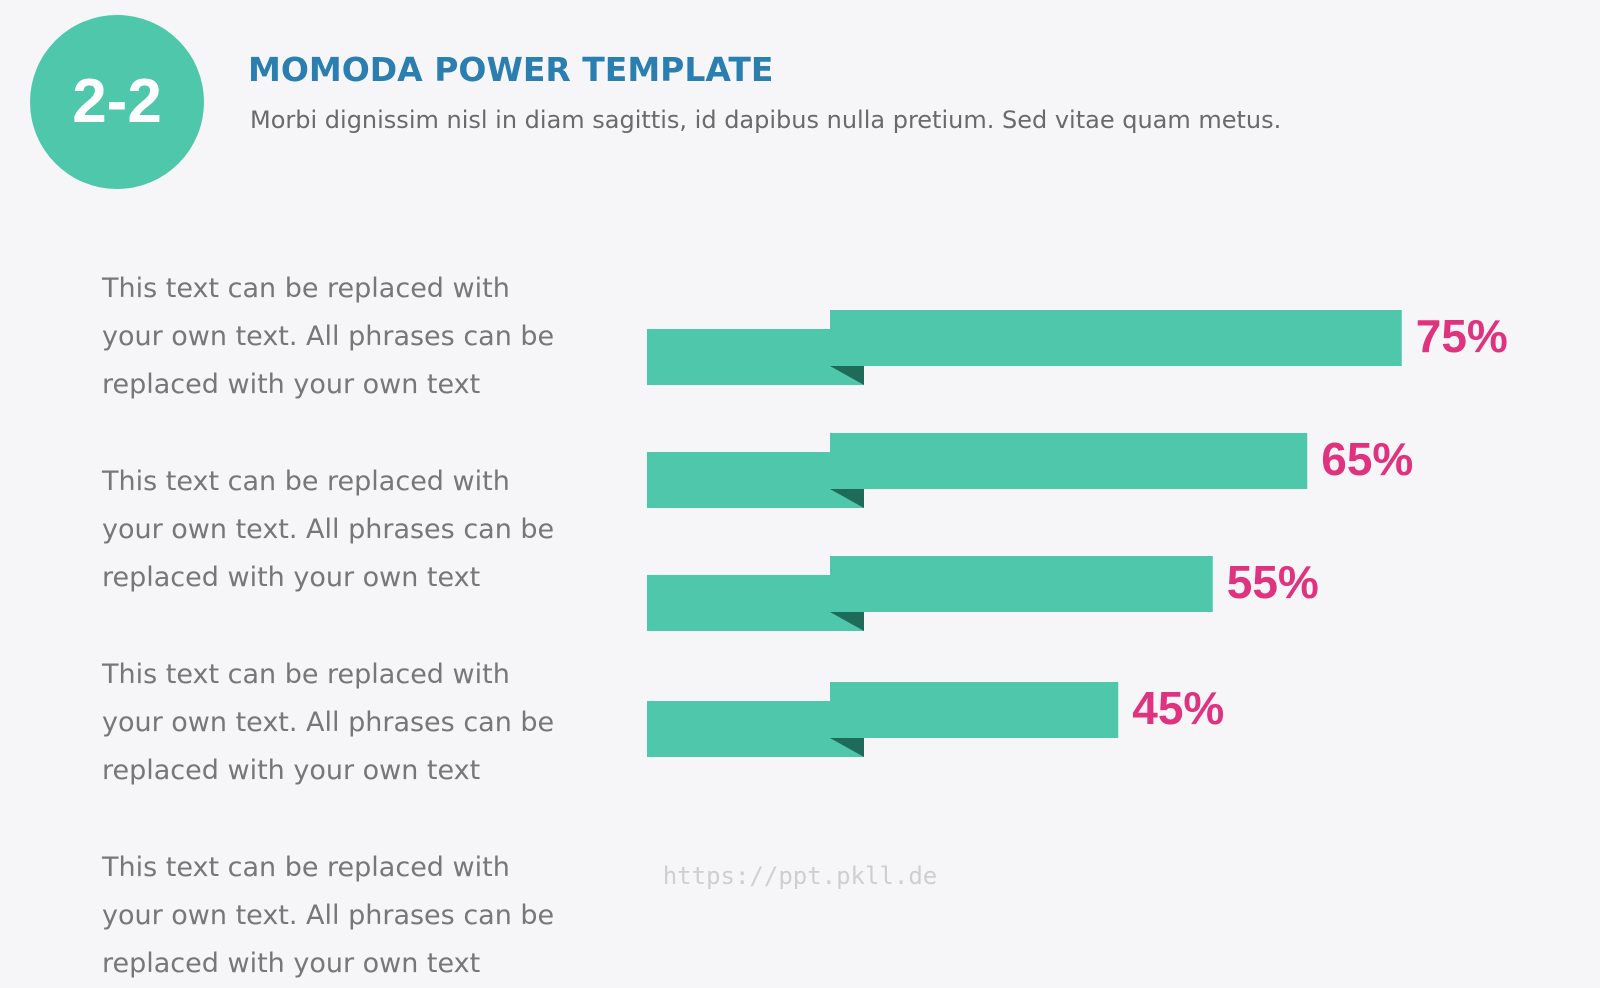  Describe the element at coordinates (1462, 336) in the screenshot. I see `value-label: 75%` at that location.